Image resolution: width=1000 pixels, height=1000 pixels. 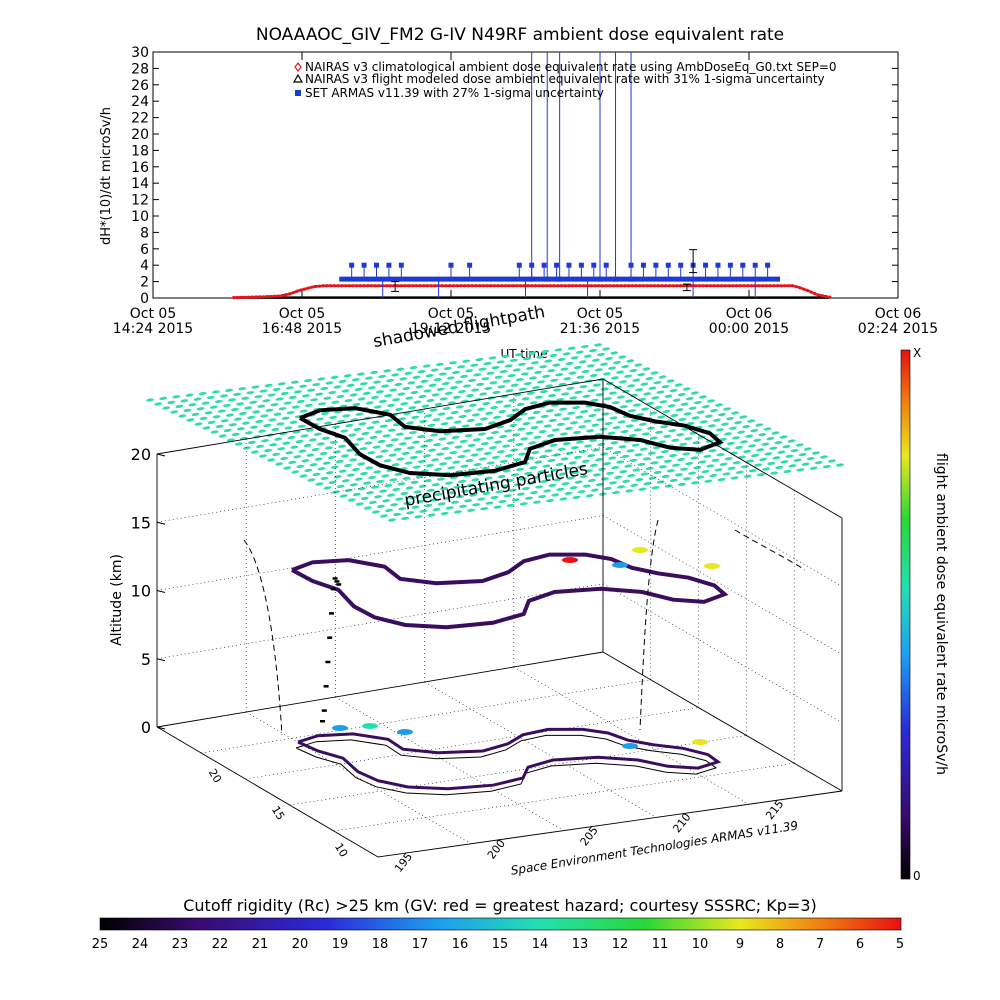 What do you see at coordinates (403, 862) in the screenshot?
I see `longitude-tick-label: 195` at bounding box center [403, 862].